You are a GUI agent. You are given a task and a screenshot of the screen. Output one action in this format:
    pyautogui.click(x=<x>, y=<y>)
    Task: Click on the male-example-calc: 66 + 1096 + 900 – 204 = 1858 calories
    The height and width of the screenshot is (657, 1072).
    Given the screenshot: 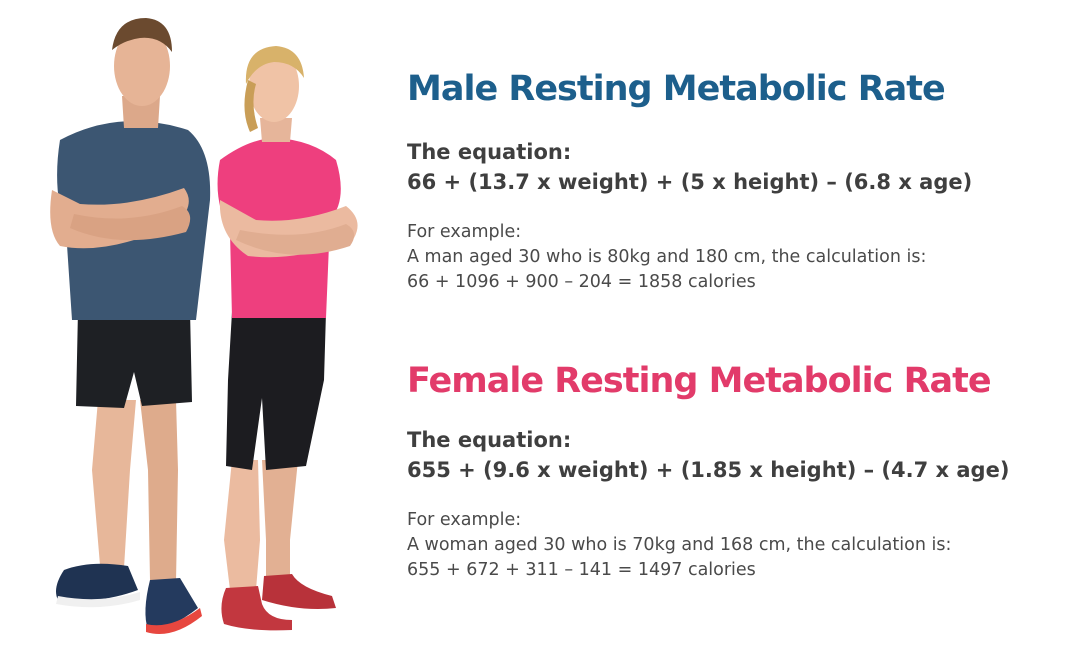 What is the action you would take?
    pyautogui.click(x=581, y=282)
    